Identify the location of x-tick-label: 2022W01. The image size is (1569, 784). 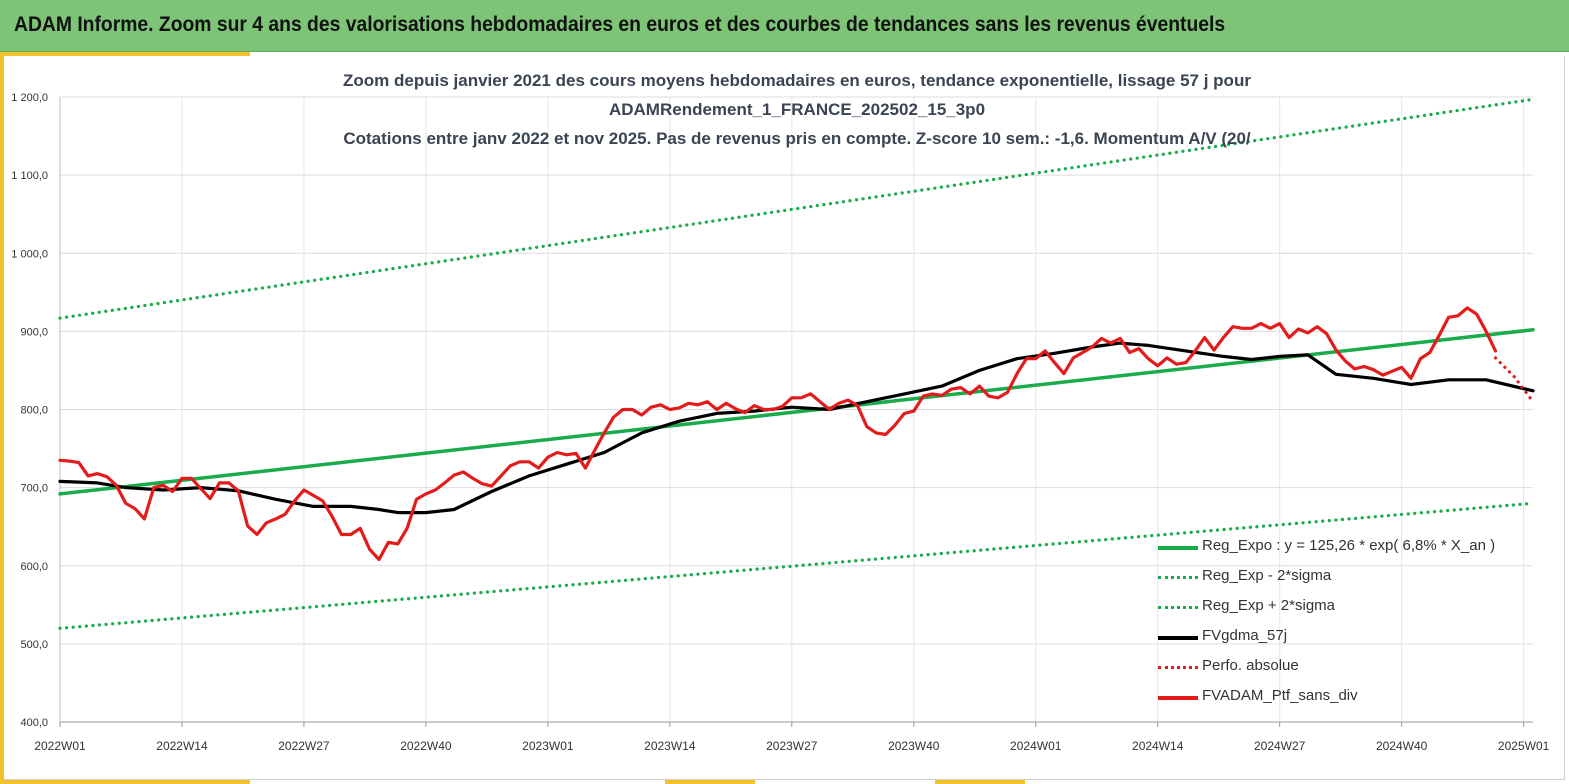
(60, 746).